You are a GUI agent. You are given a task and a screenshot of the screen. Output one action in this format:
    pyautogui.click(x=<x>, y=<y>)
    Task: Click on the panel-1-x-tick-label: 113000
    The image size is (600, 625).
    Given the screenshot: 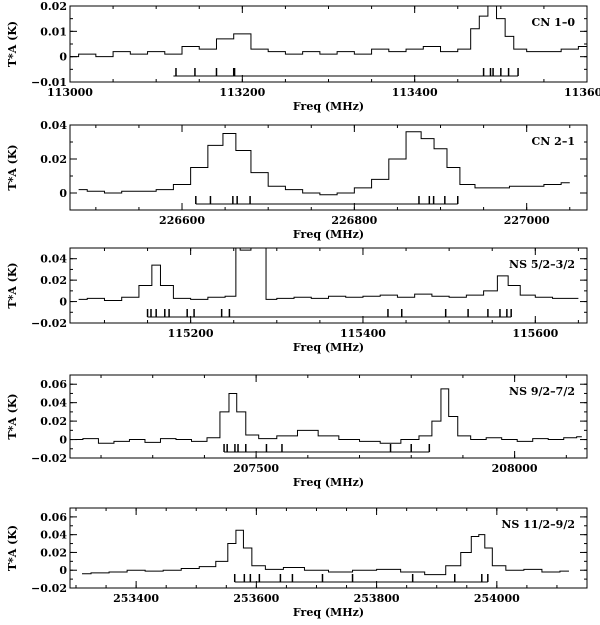 What is the action you would take?
    pyautogui.click(x=70, y=92)
    